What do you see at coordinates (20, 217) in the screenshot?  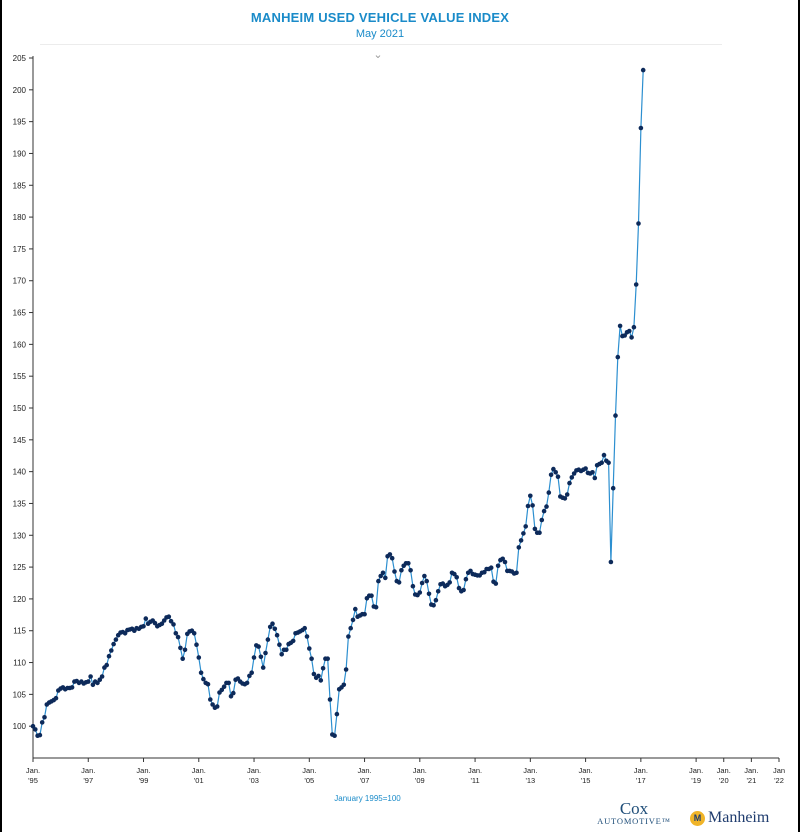 I see `y-tick-label: 180` at bounding box center [20, 217].